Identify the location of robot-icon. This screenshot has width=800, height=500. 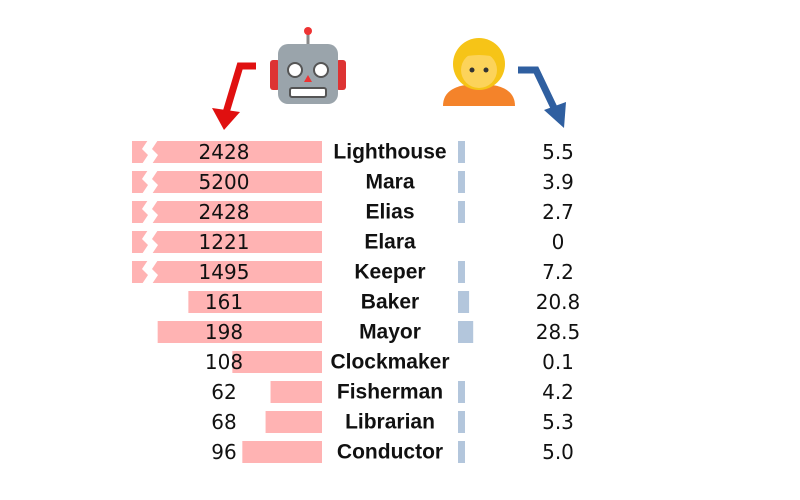
(308, 65).